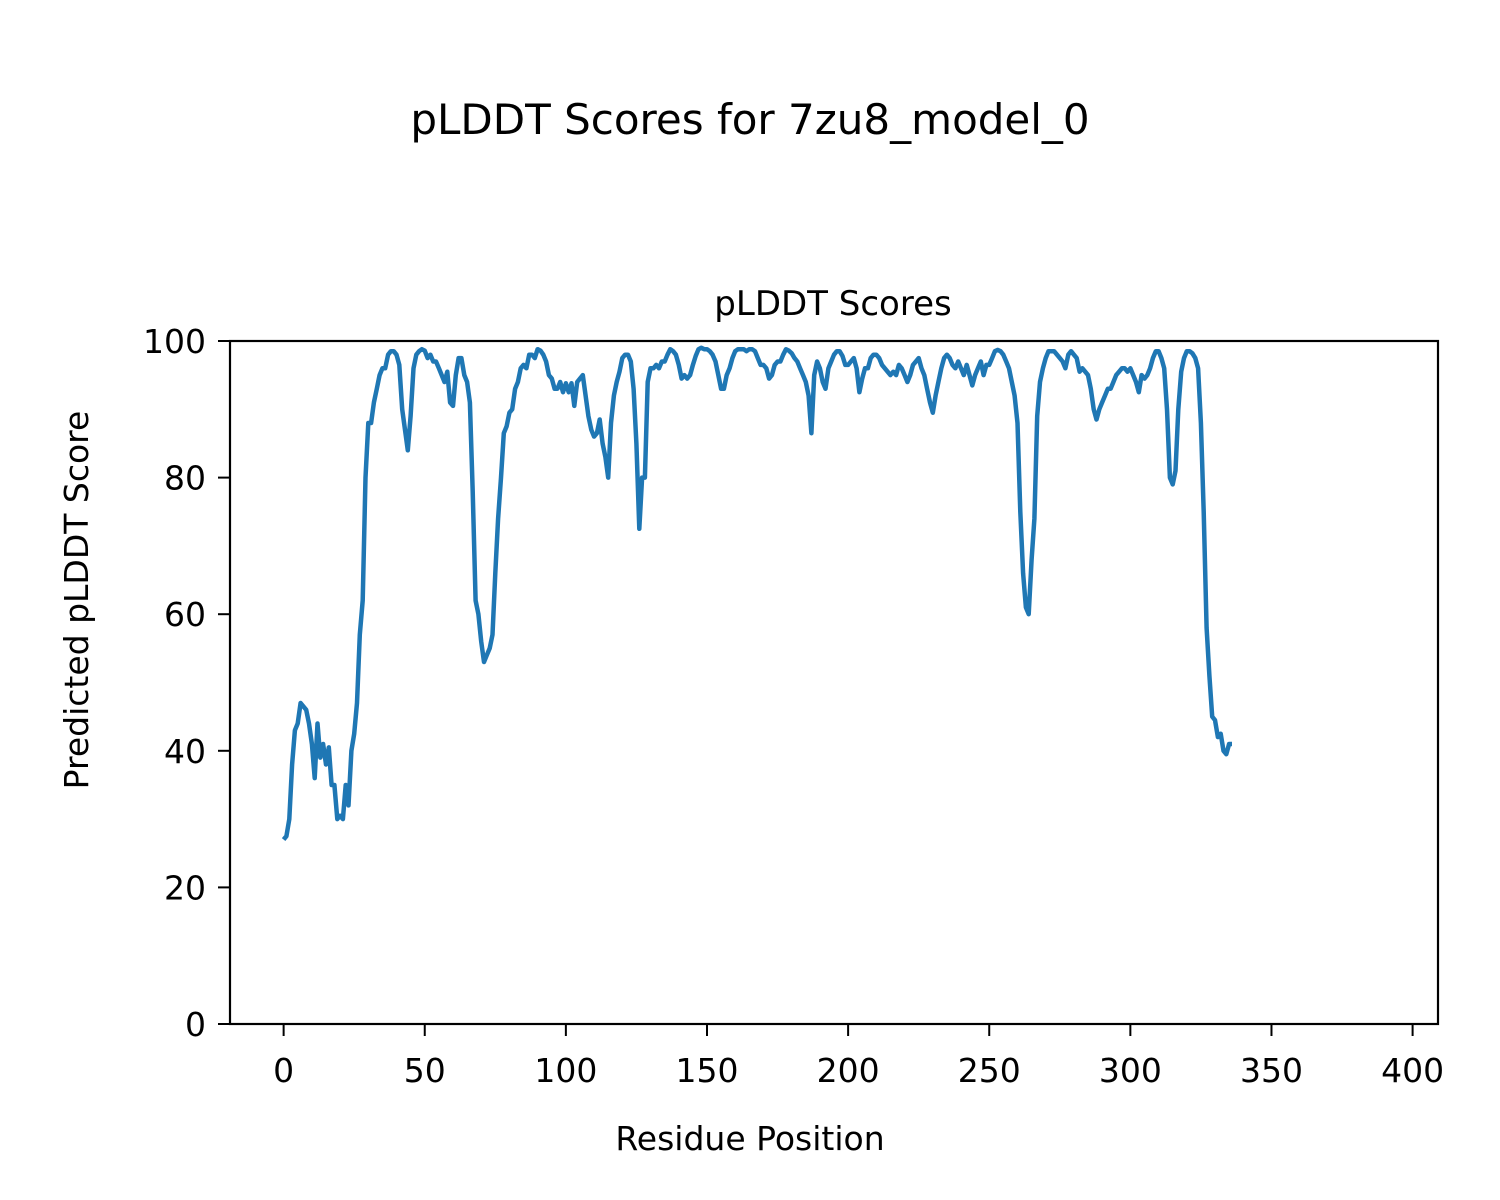 The height and width of the screenshot is (1200, 1500). What do you see at coordinates (283, 1070) in the screenshot?
I see `x-tick-label: 0` at bounding box center [283, 1070].